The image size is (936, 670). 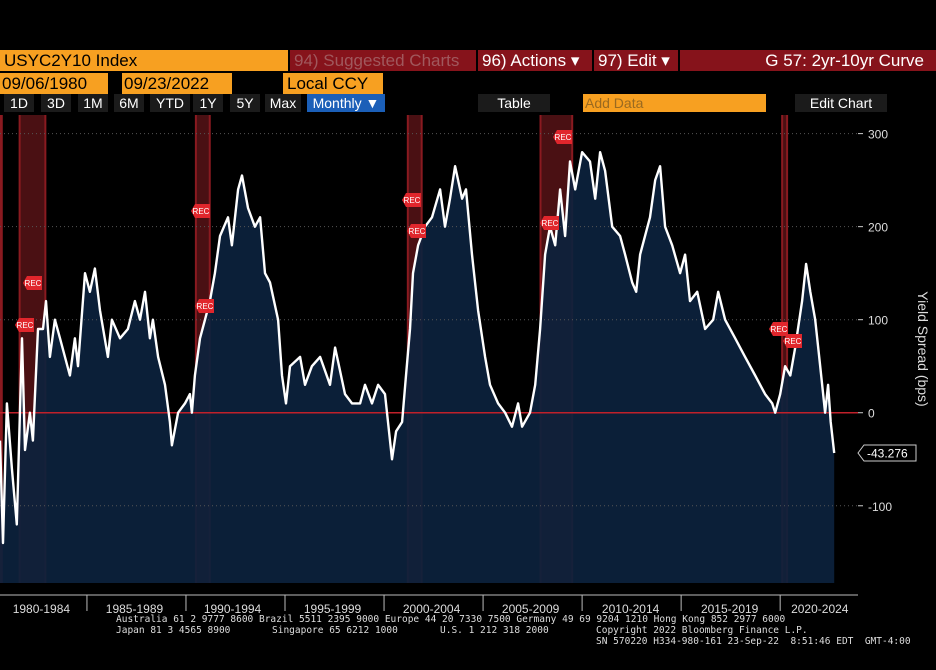 I want to click on last-value-label: -43.276, so click(x=887, y=453).